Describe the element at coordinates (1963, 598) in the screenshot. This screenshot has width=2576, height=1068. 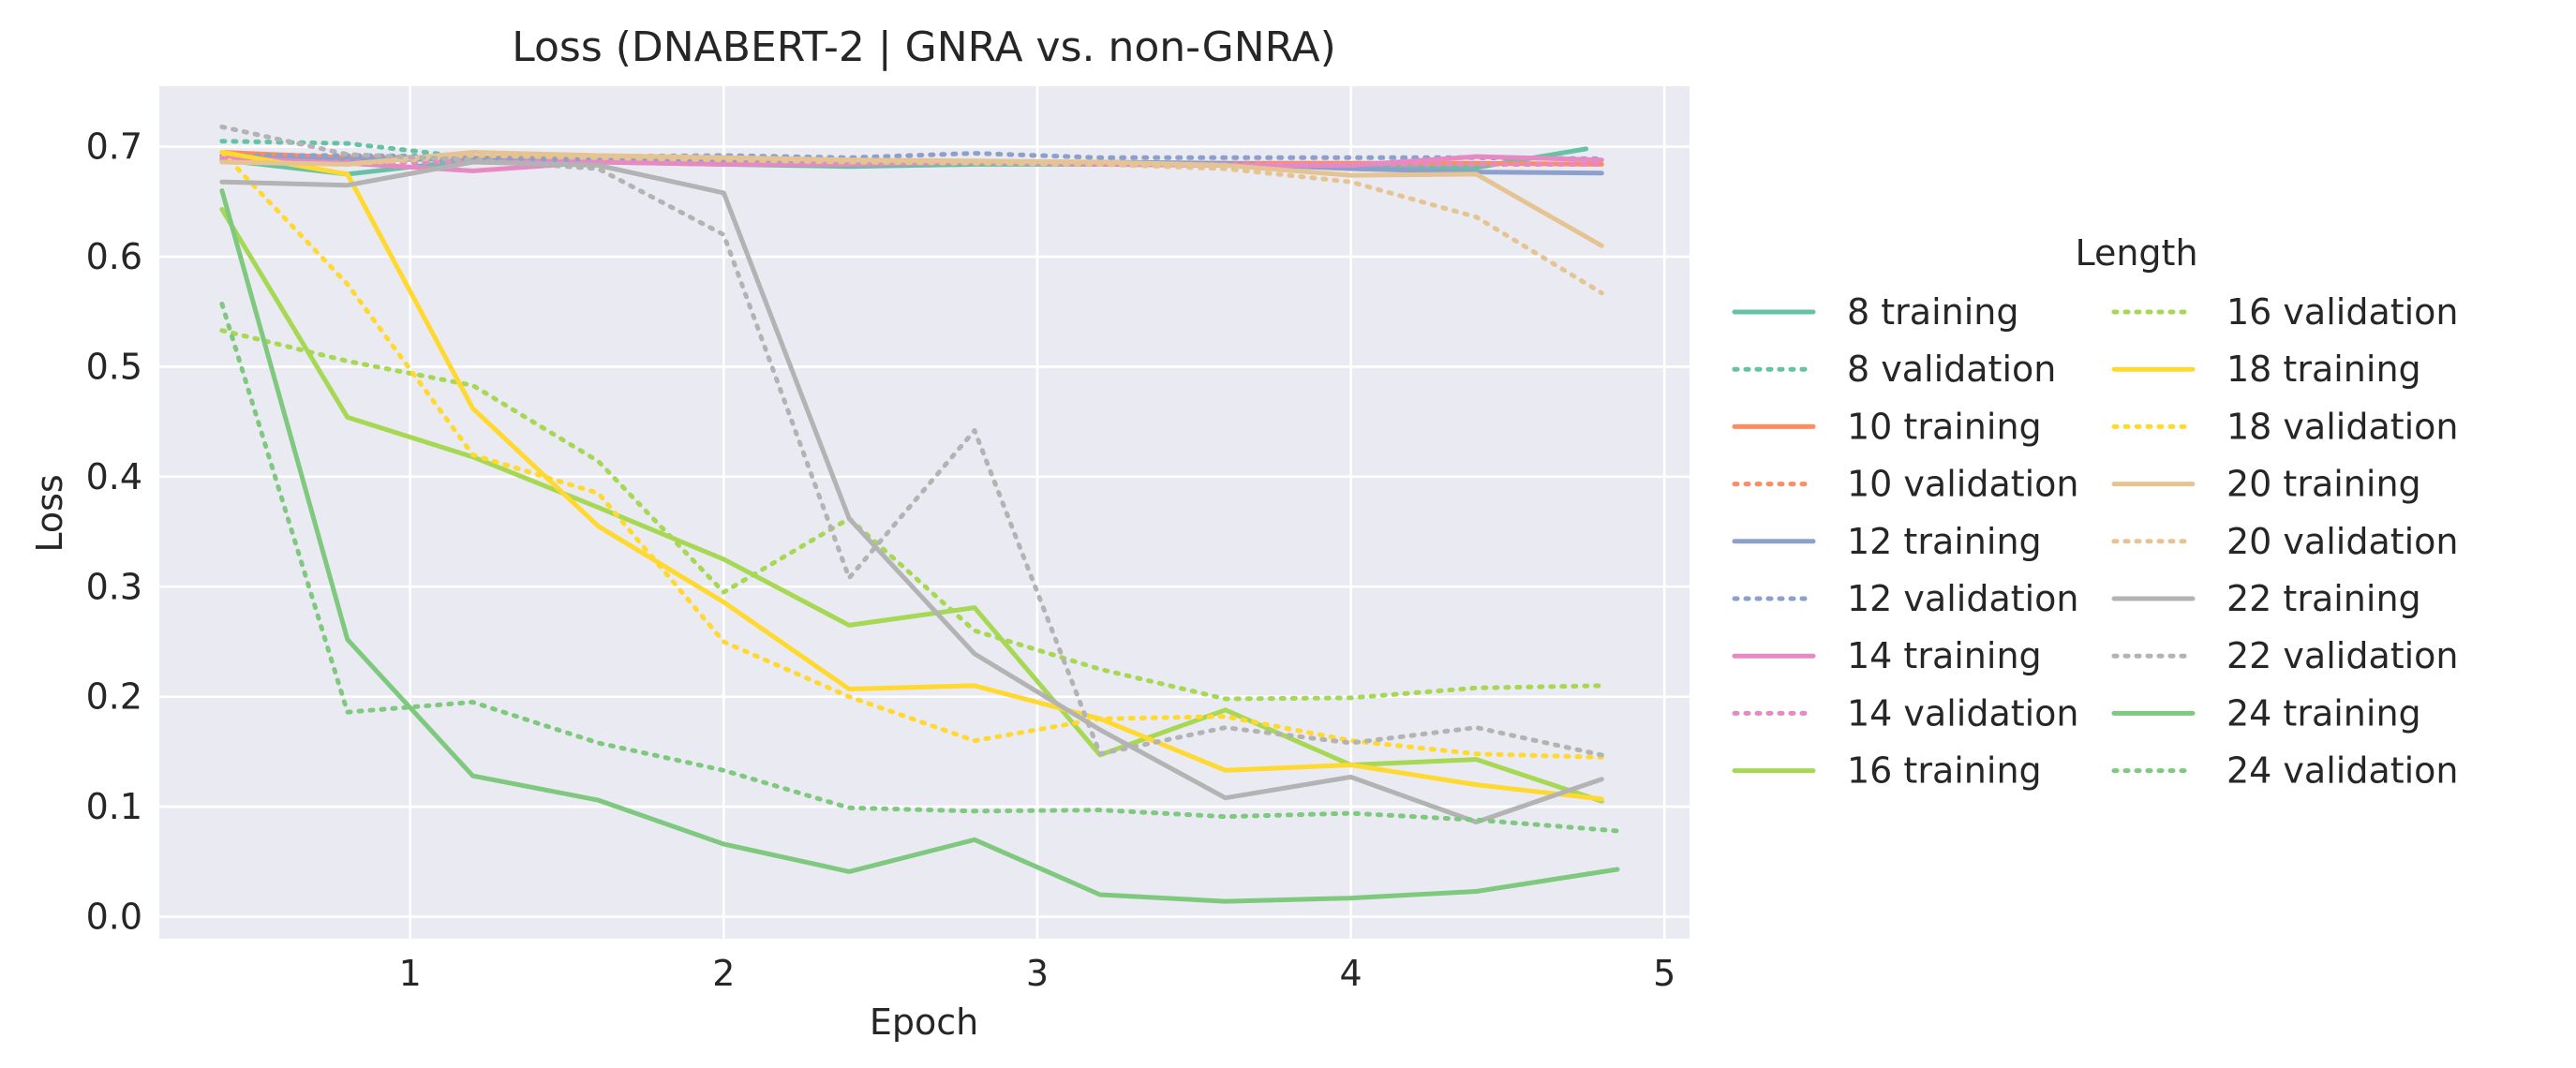
I see `legend-label: 12 validation` at that location.